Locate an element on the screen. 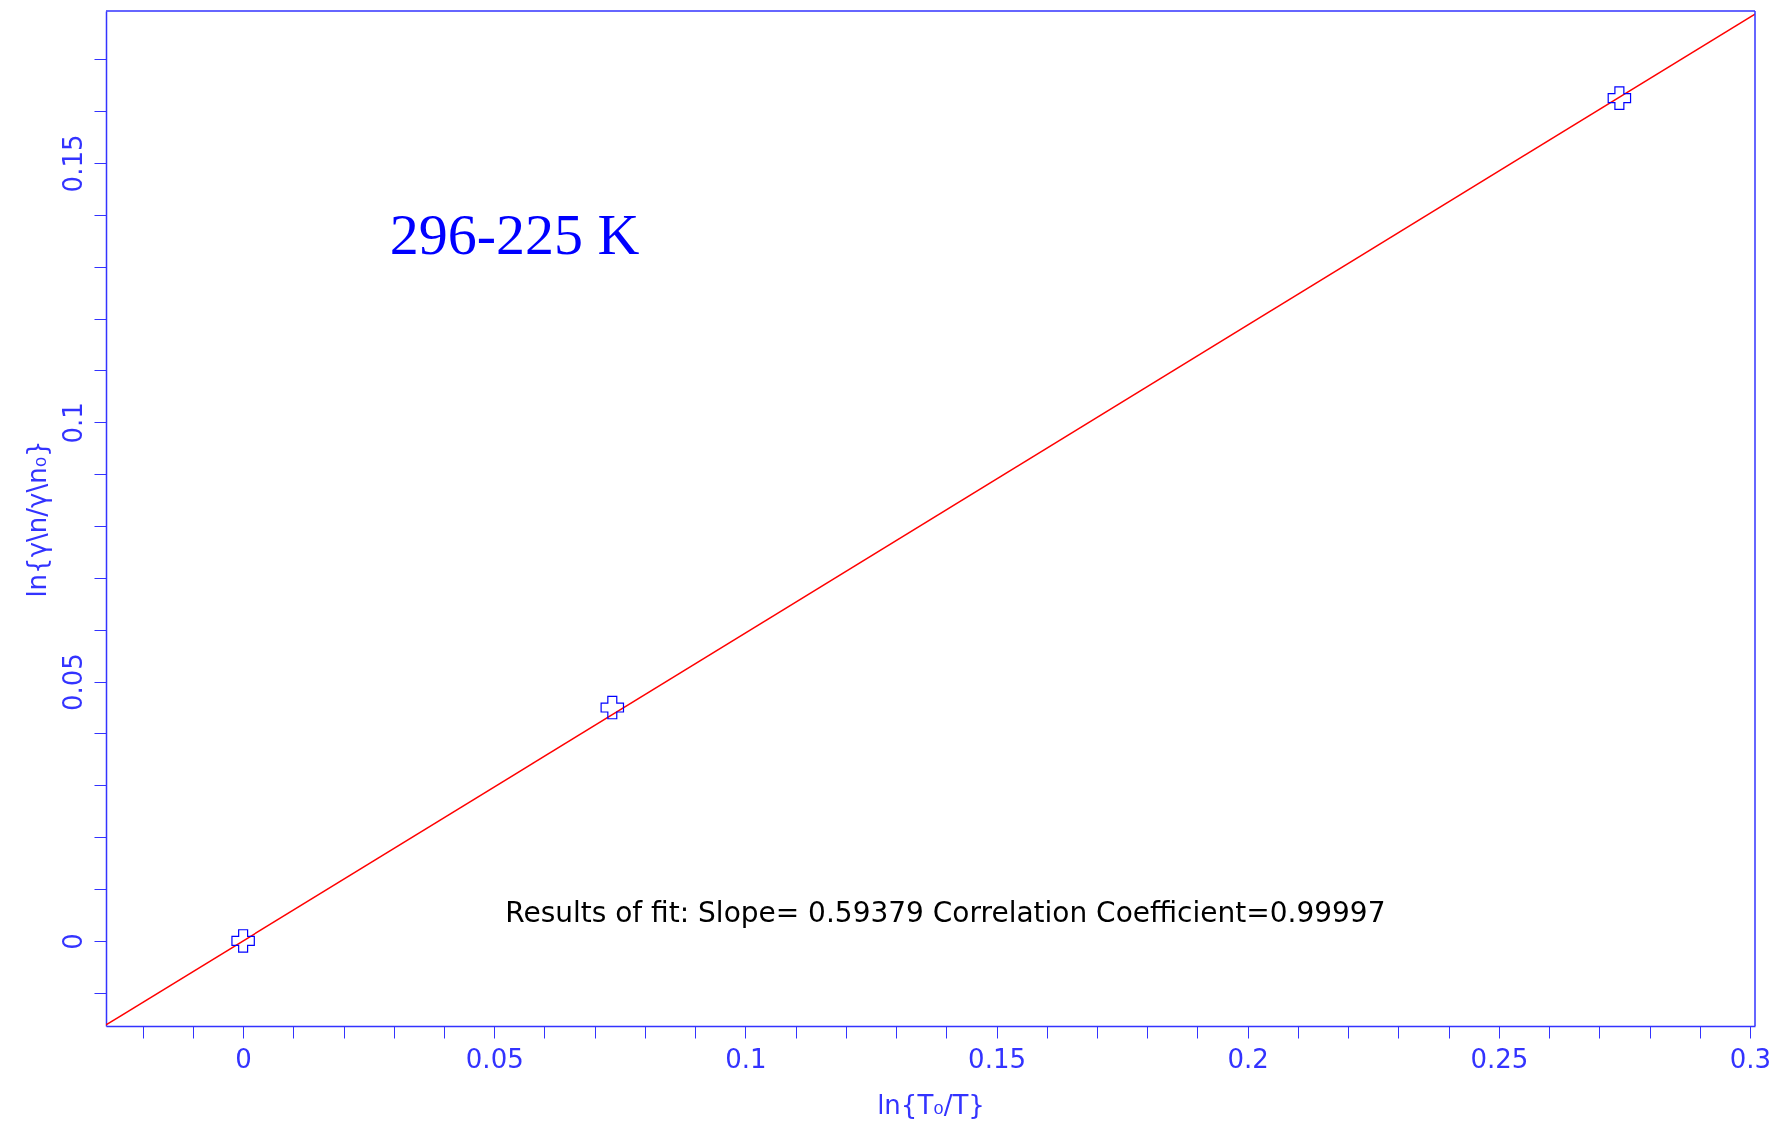 The height and width of the screenshot is (1144, 1776). x-axis-title: ln{T₀/T} is located at coordinates (931, 1104).